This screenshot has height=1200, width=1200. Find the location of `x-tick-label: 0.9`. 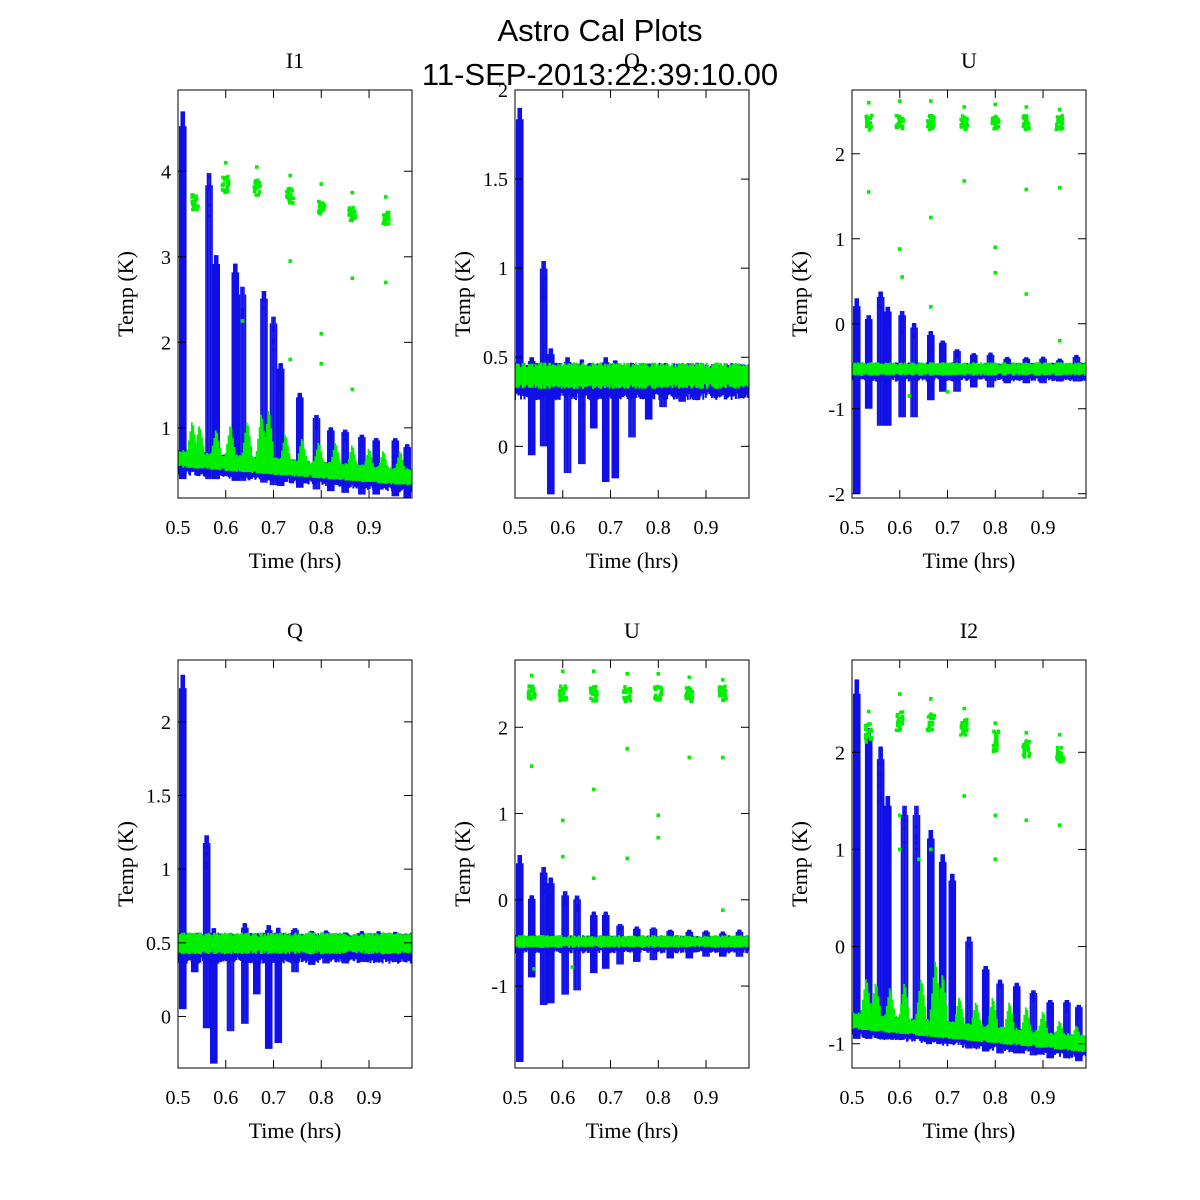

x-tick-label: 0.9 is located at coordinates (706, 528).